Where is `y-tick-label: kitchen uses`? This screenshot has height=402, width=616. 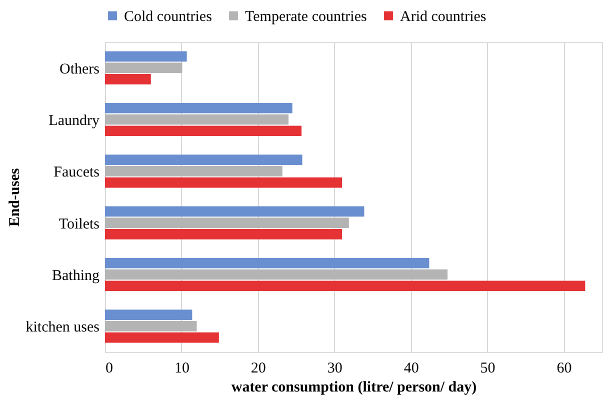
y-tick-label: kitchen uses is located at coordinates (63, 328).